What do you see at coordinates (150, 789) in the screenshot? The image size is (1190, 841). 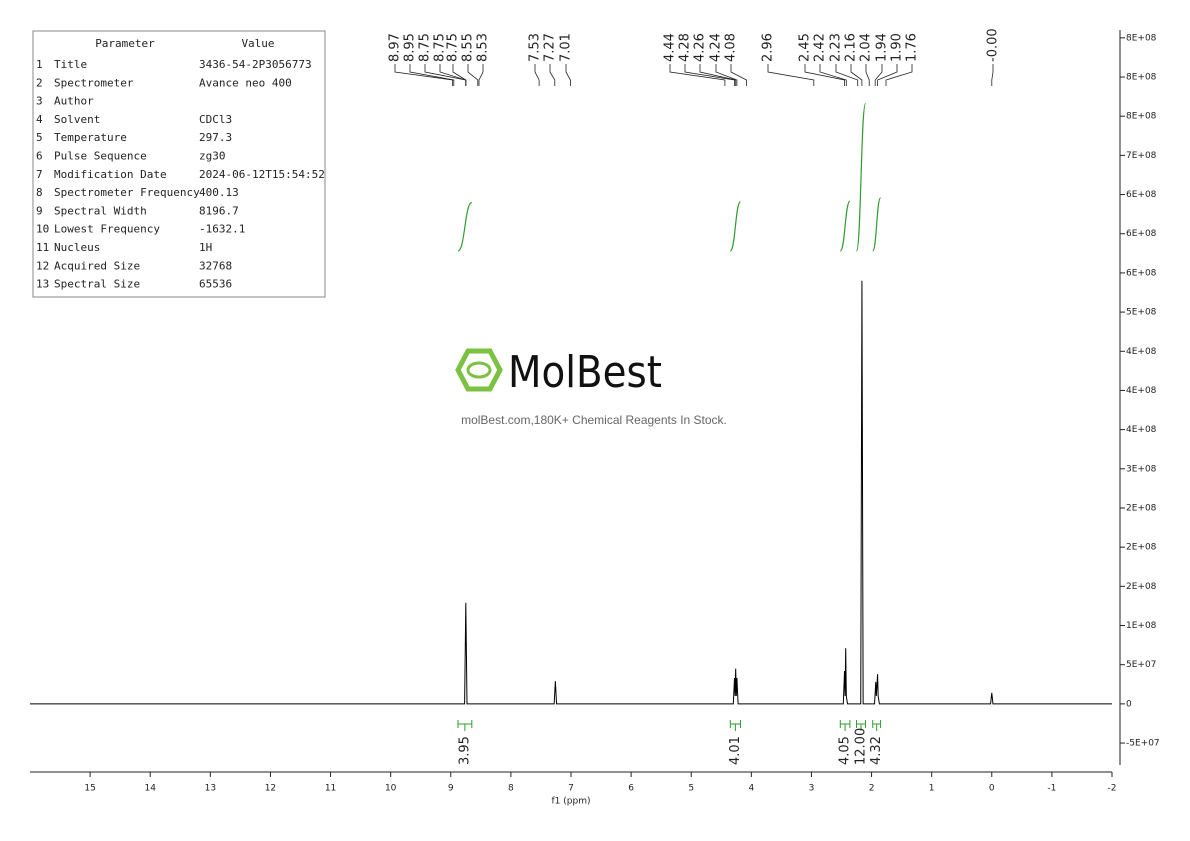 I see `x-tick-label: 14` at bounding box center [150, 789].